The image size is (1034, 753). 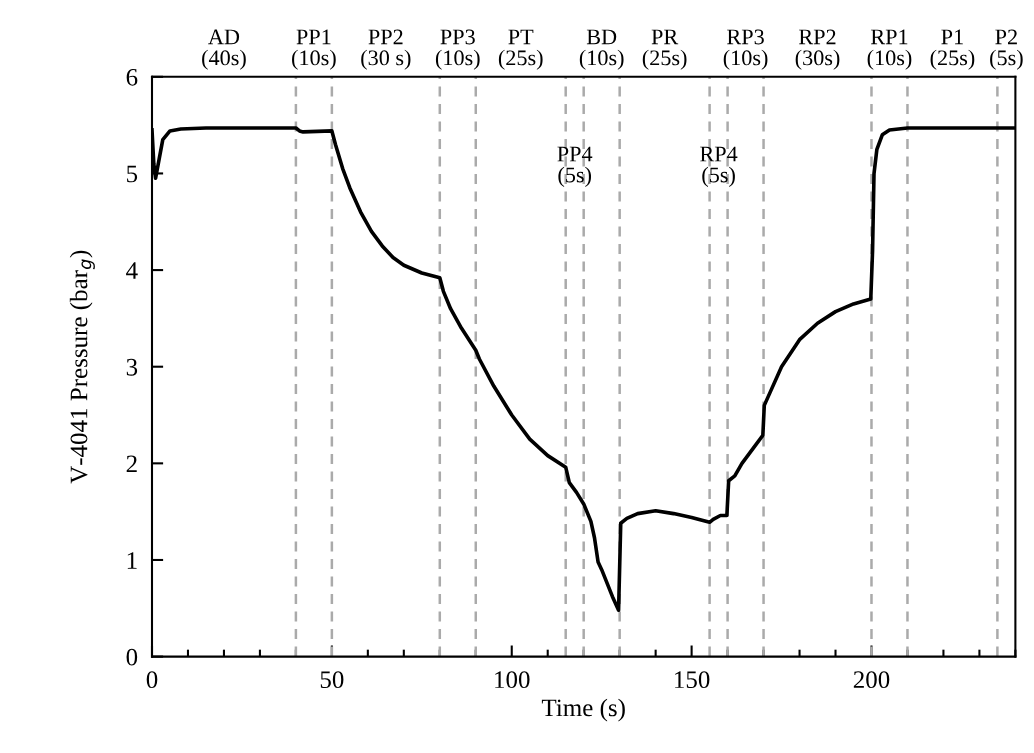 What do you see at coordinates (745, 49) in the screenshot?
I see `text: RP3 (10s)` at bounding box center [745, 49].